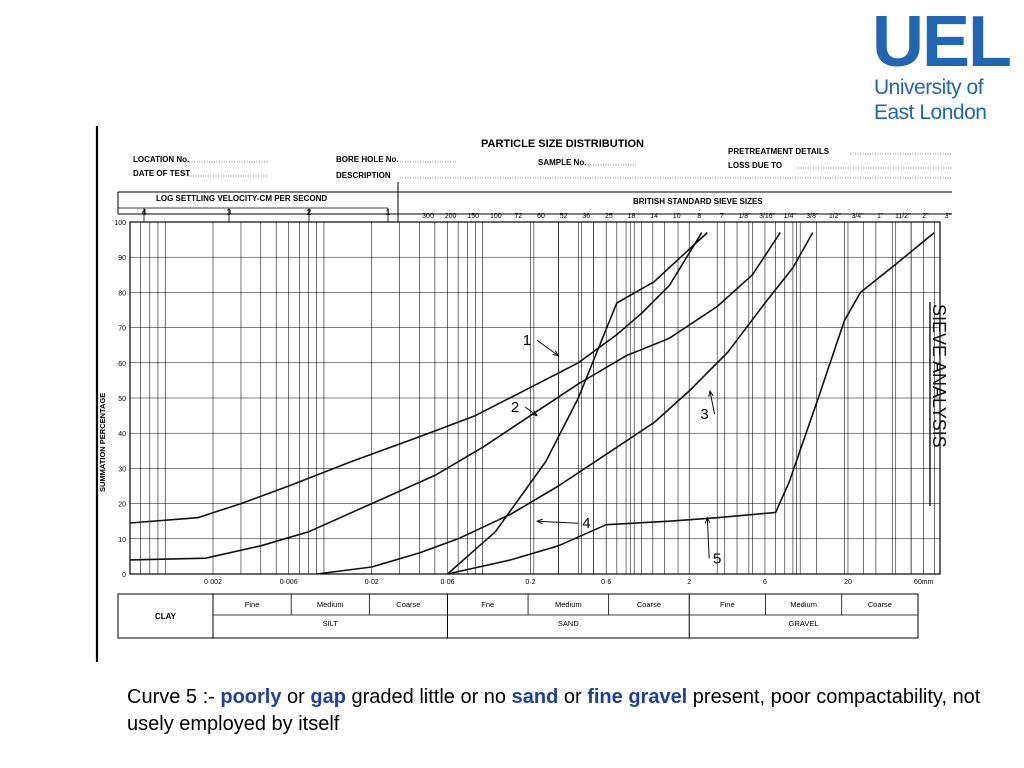 Image resolution: width=1024 pixels, height=768 pixels. Describe the element at coordinates (527, 340) in the screenshot. I see `curve-label-1: 1` at that location.